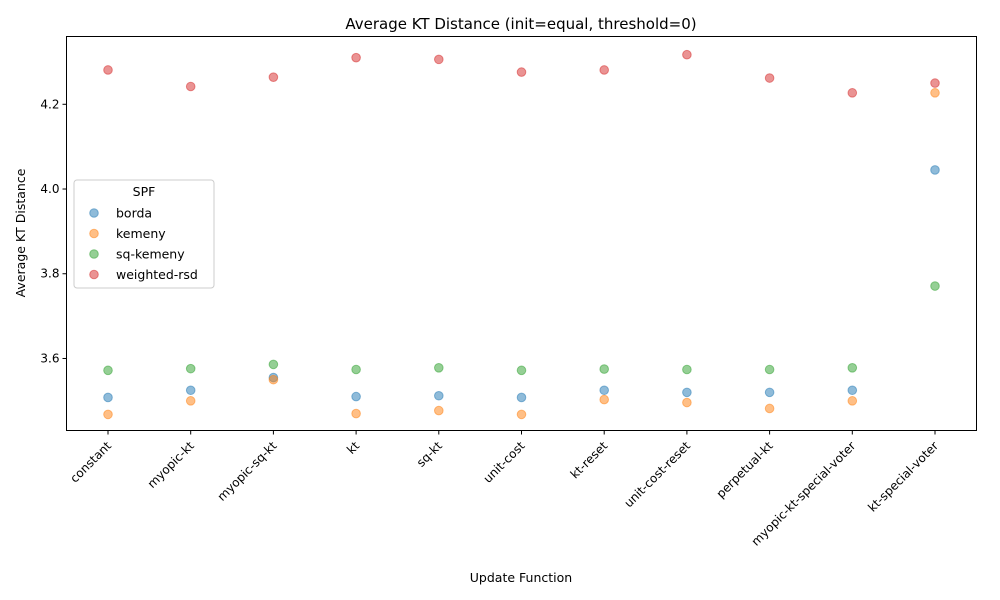  I want to click on legend-marker-weighted-rsd, so click(94, 274).